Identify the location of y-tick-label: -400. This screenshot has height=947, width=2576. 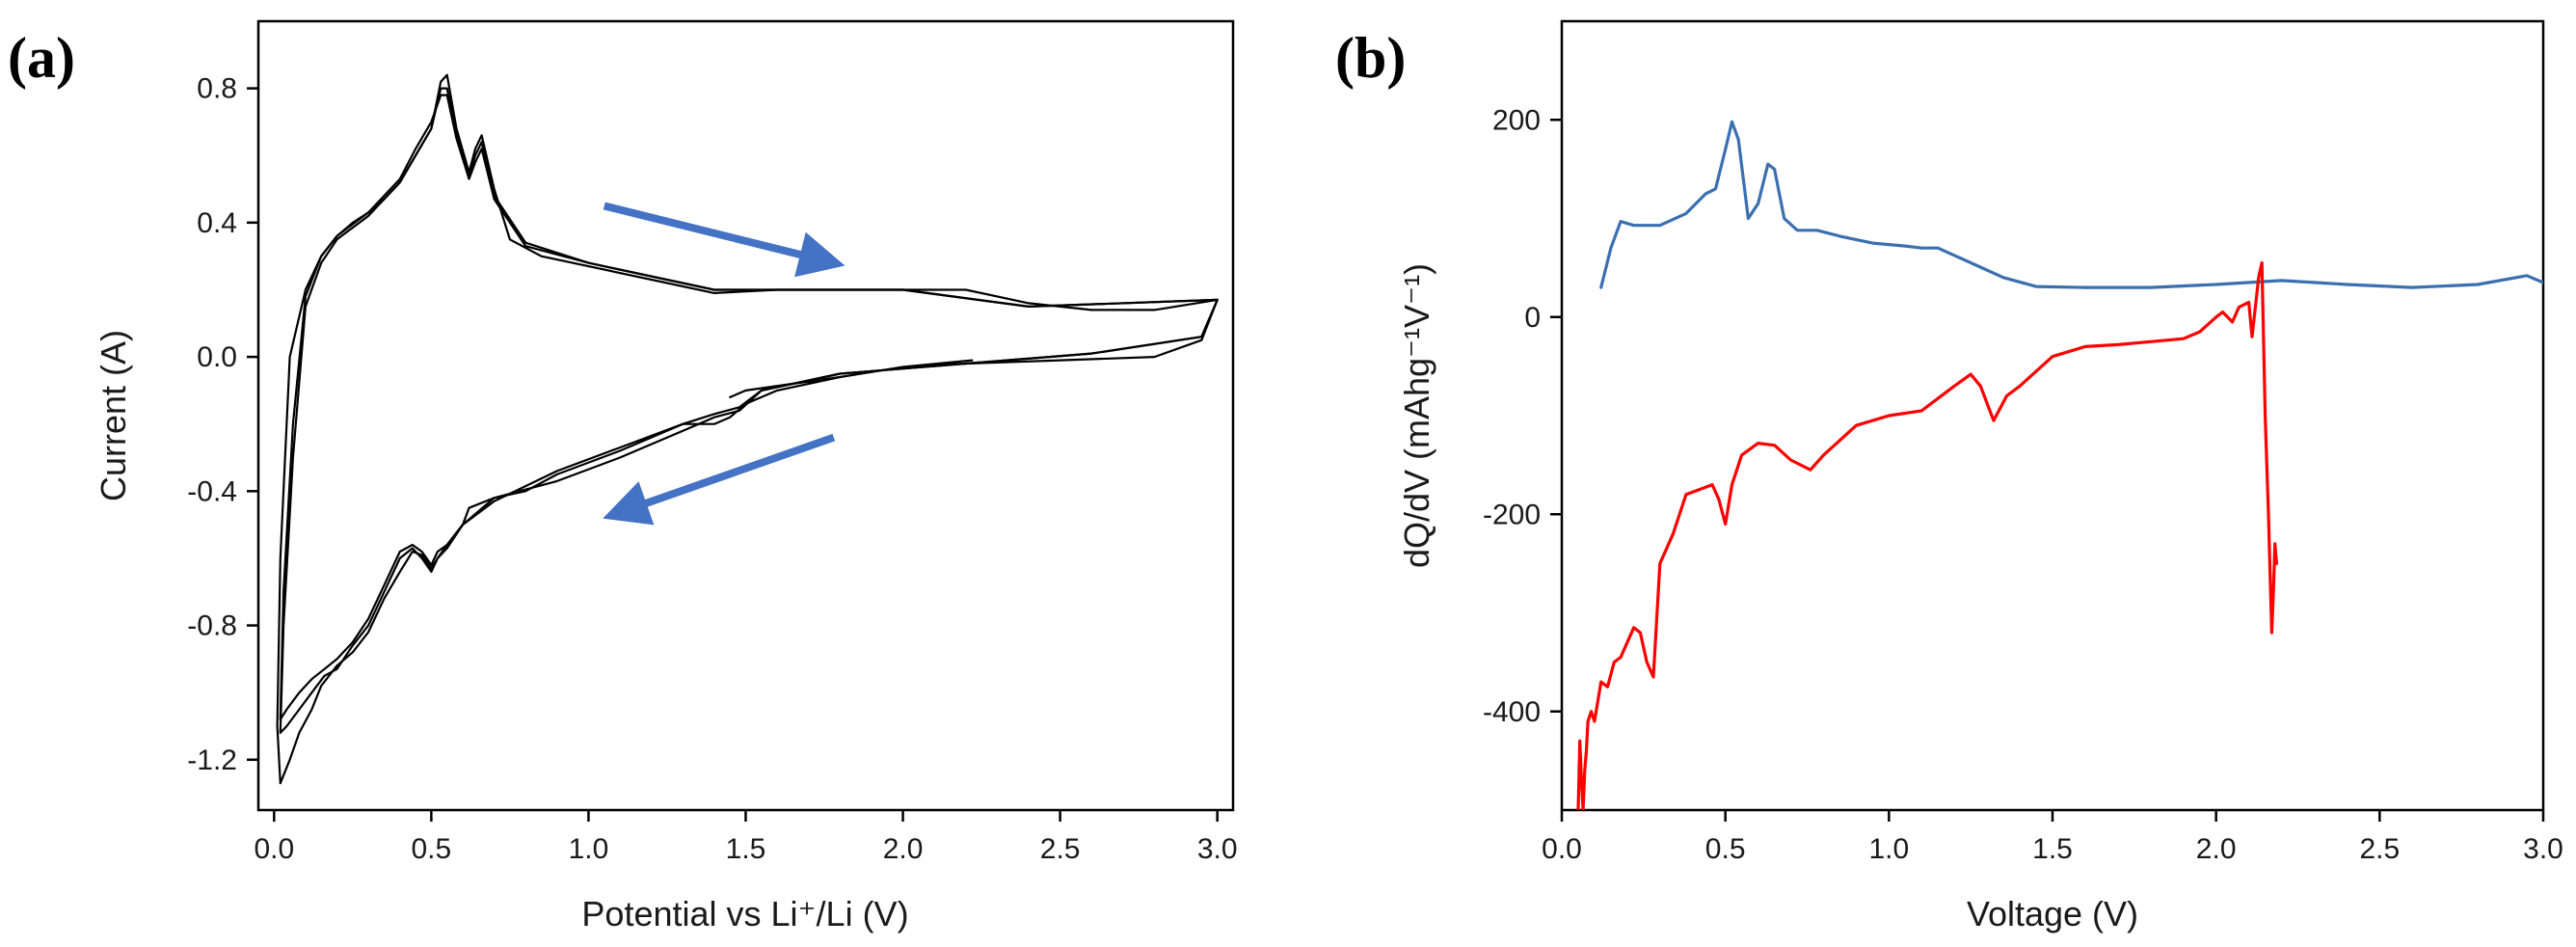
(1512, 712).